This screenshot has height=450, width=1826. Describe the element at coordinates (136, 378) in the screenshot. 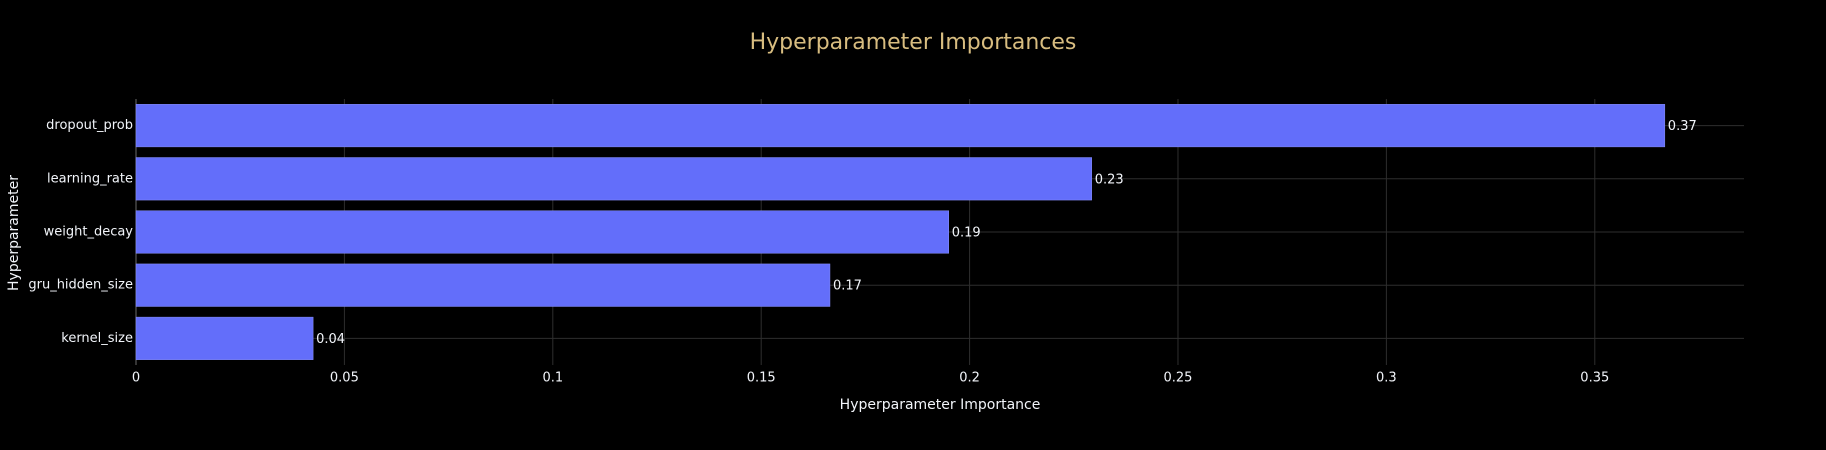

I see `x-tick-label: 0` at that location.